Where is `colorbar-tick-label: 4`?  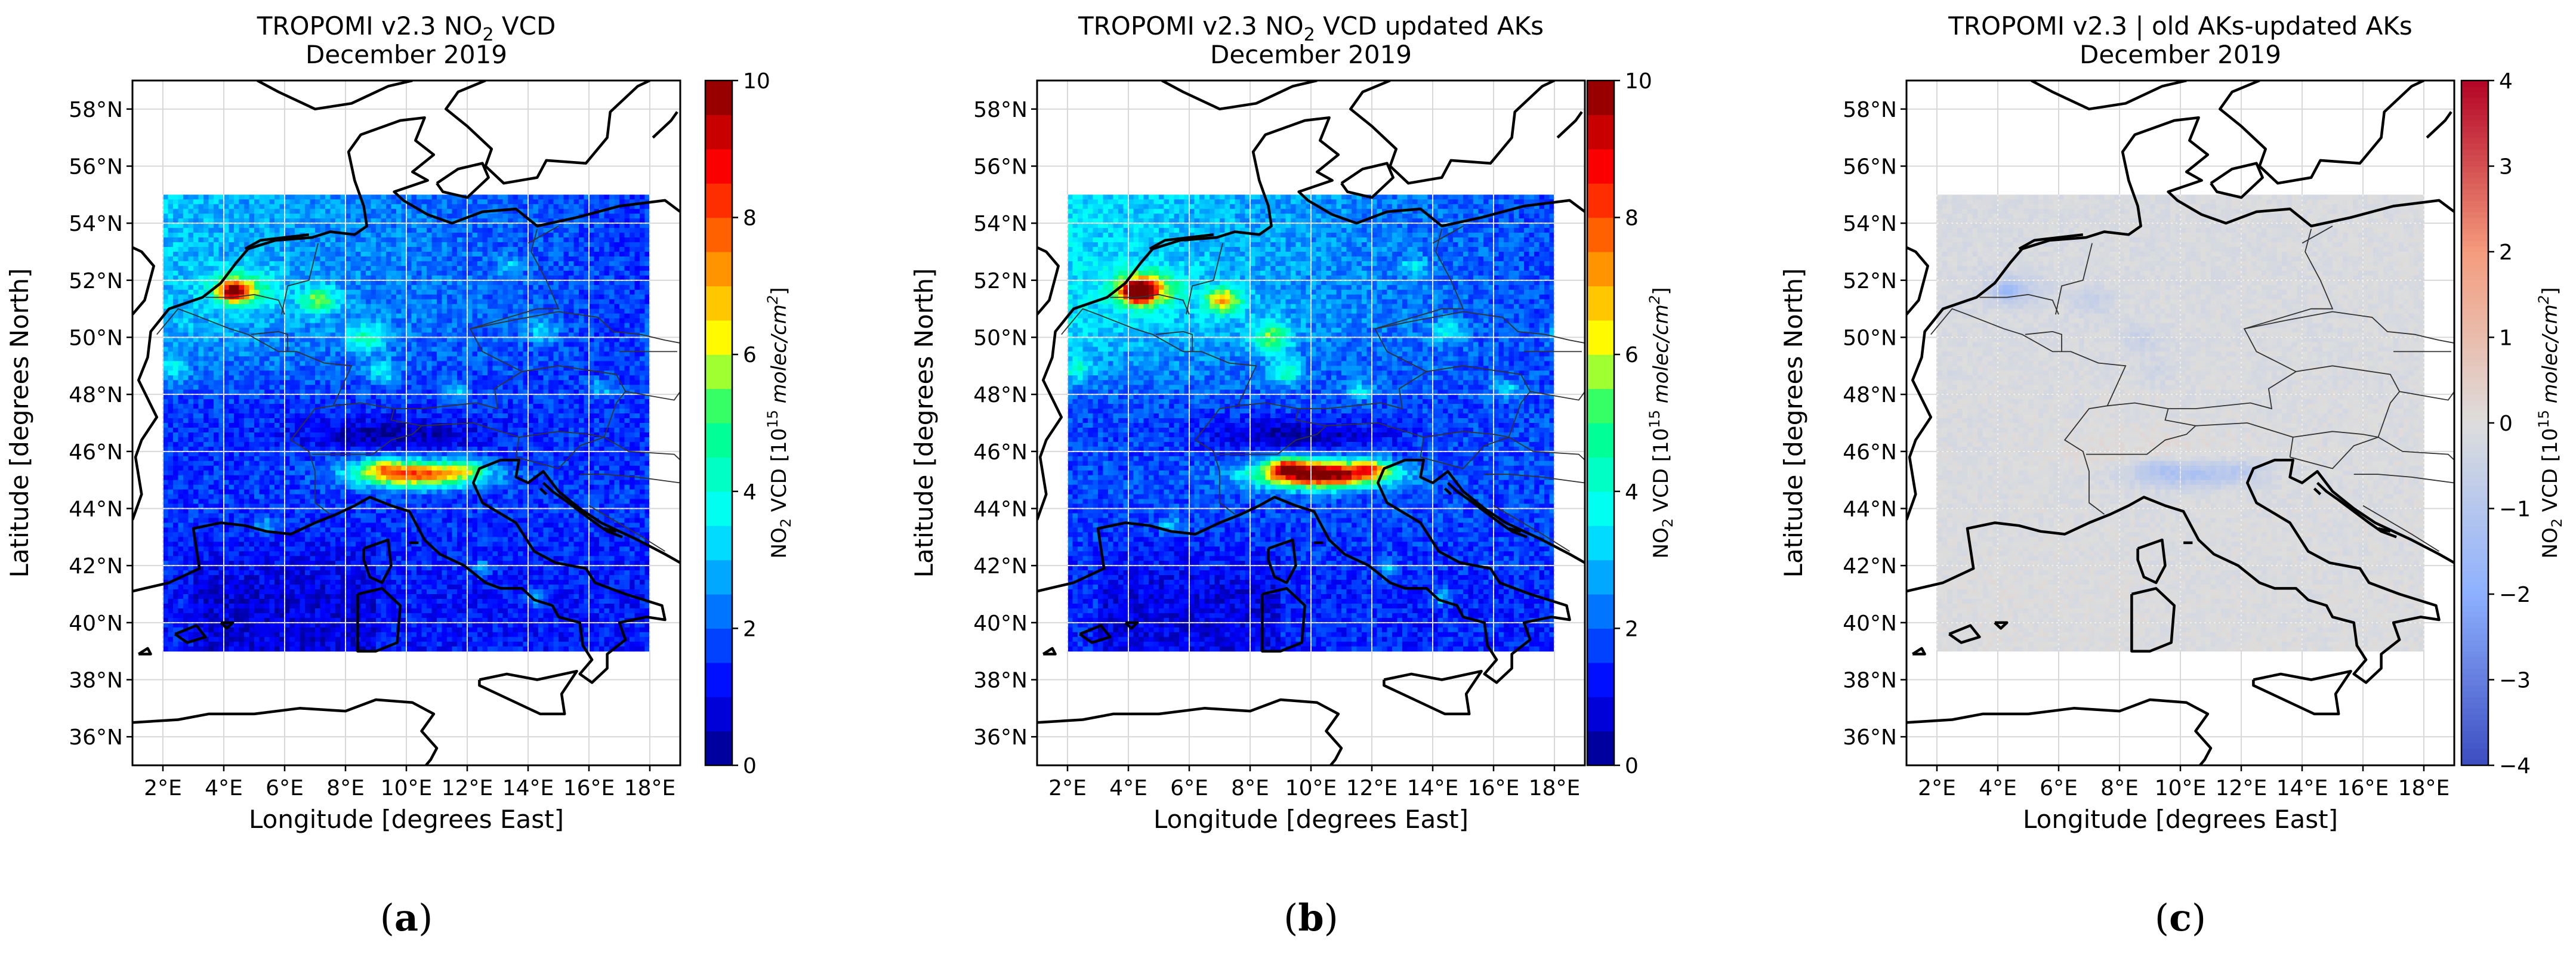
colorbar-tick-label: 4 is located at coordinates (2506, 82).